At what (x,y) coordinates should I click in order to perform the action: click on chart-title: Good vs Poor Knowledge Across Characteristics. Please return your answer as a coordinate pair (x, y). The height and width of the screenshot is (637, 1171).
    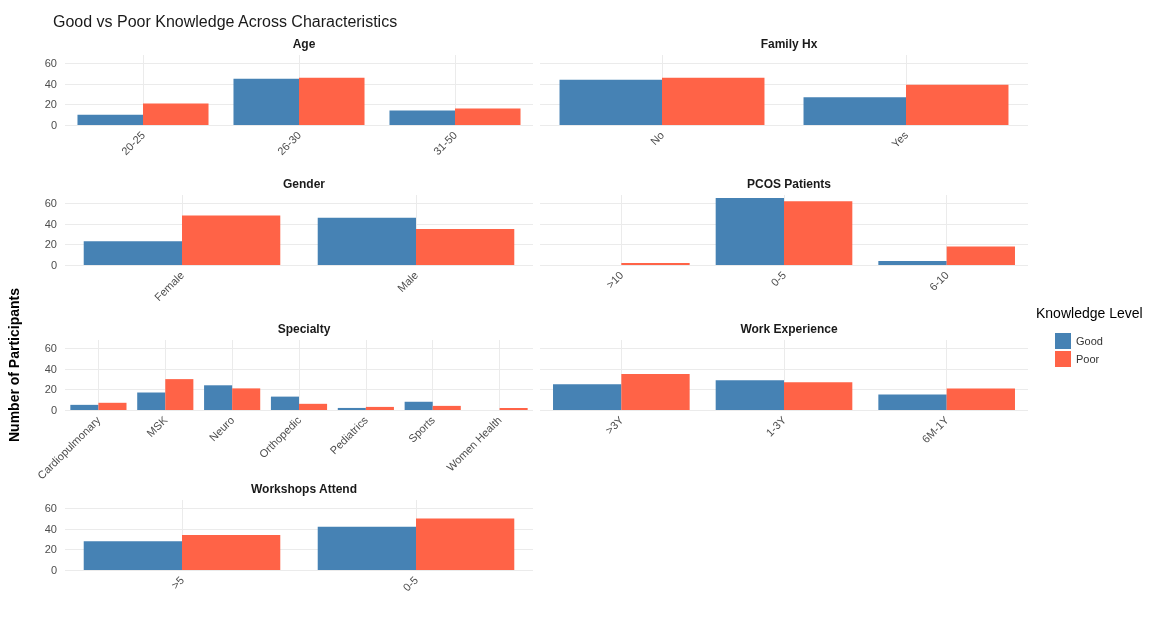
    Looking at the image, I should click on (225, 21).